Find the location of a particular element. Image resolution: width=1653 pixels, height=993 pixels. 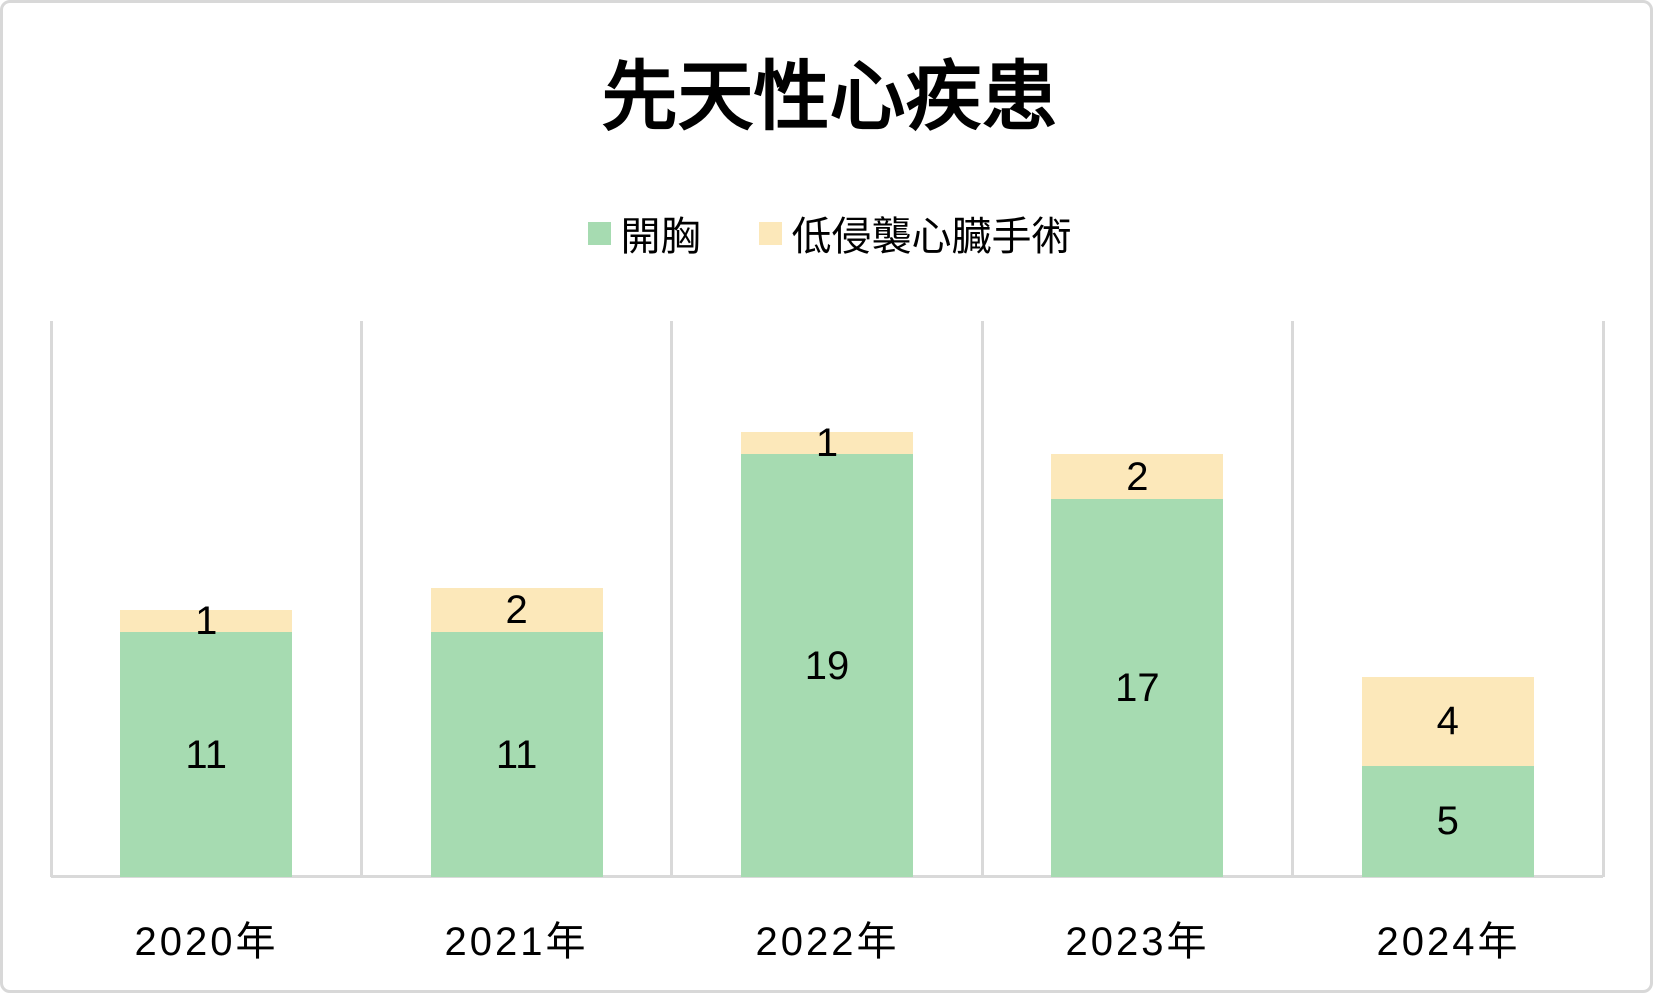

bar-segment-低侵襲心臓手術-2021年: 2 is located at coordinates (516, 610).